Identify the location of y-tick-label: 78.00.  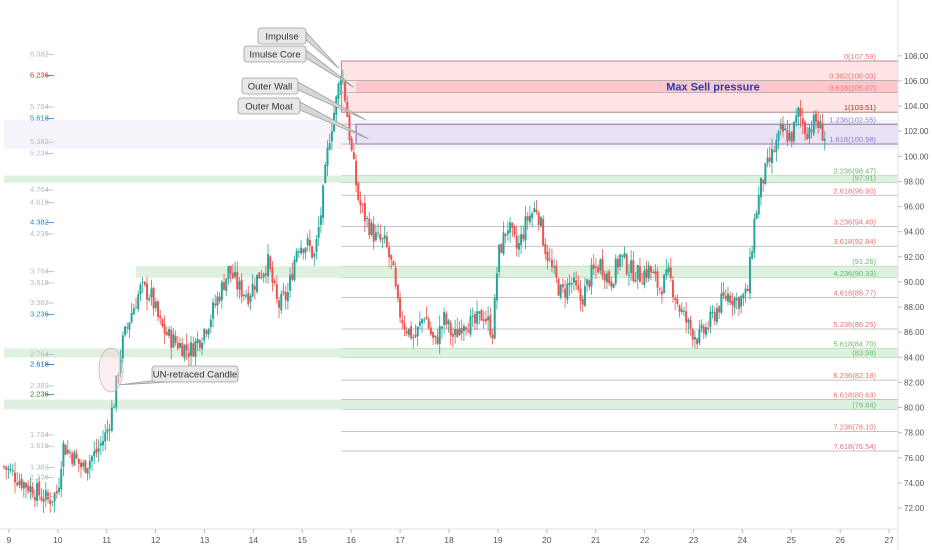
(914, 433).